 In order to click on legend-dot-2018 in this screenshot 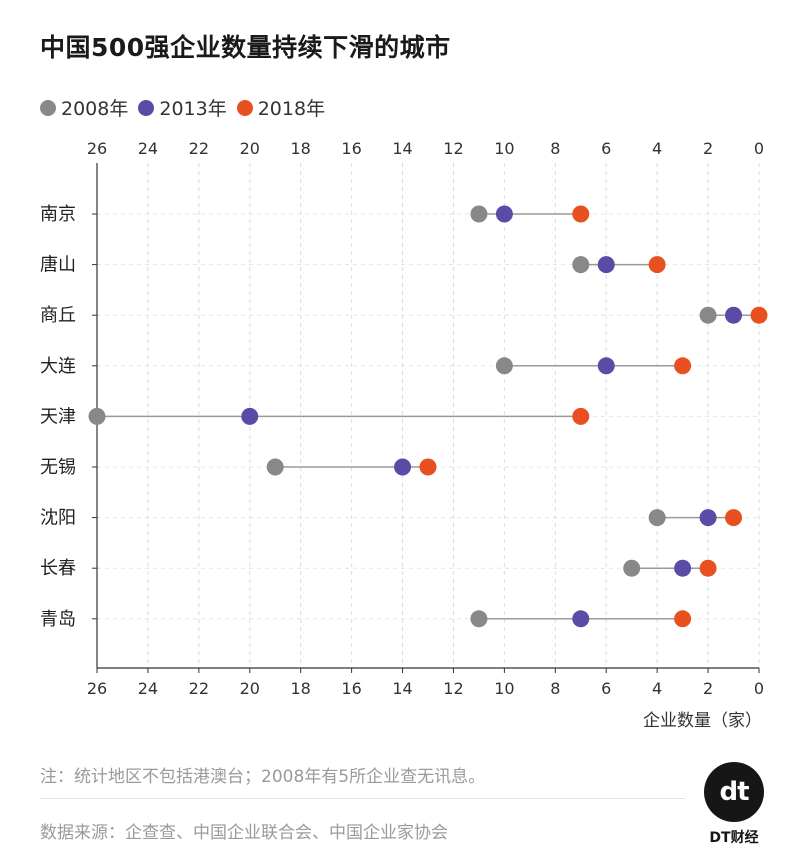, I will do `click(244, 107)`.